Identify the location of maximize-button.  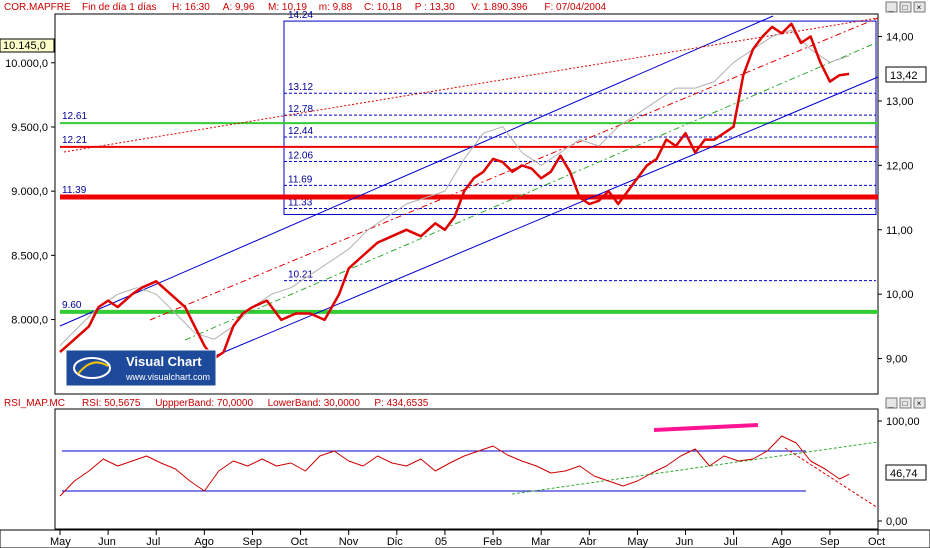
(905, 7).